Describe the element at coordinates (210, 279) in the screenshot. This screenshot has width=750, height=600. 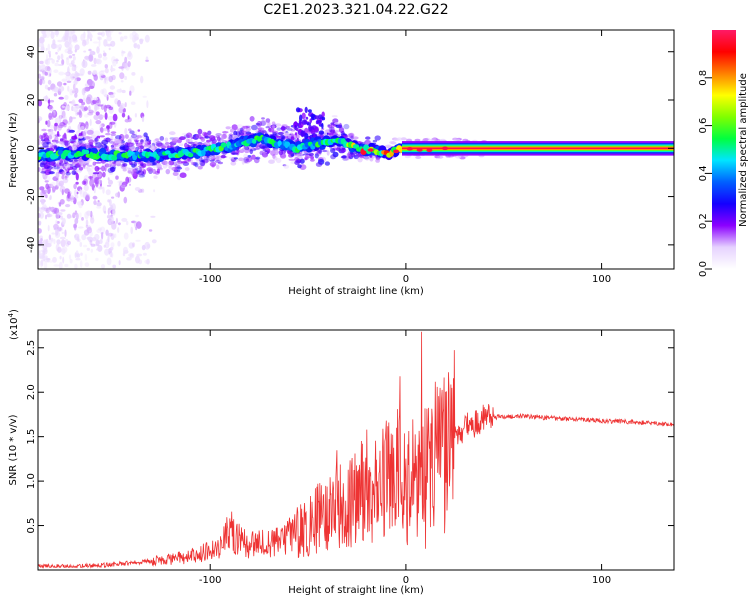
I see `spectrogram-x-tick-label: -100` at that location.